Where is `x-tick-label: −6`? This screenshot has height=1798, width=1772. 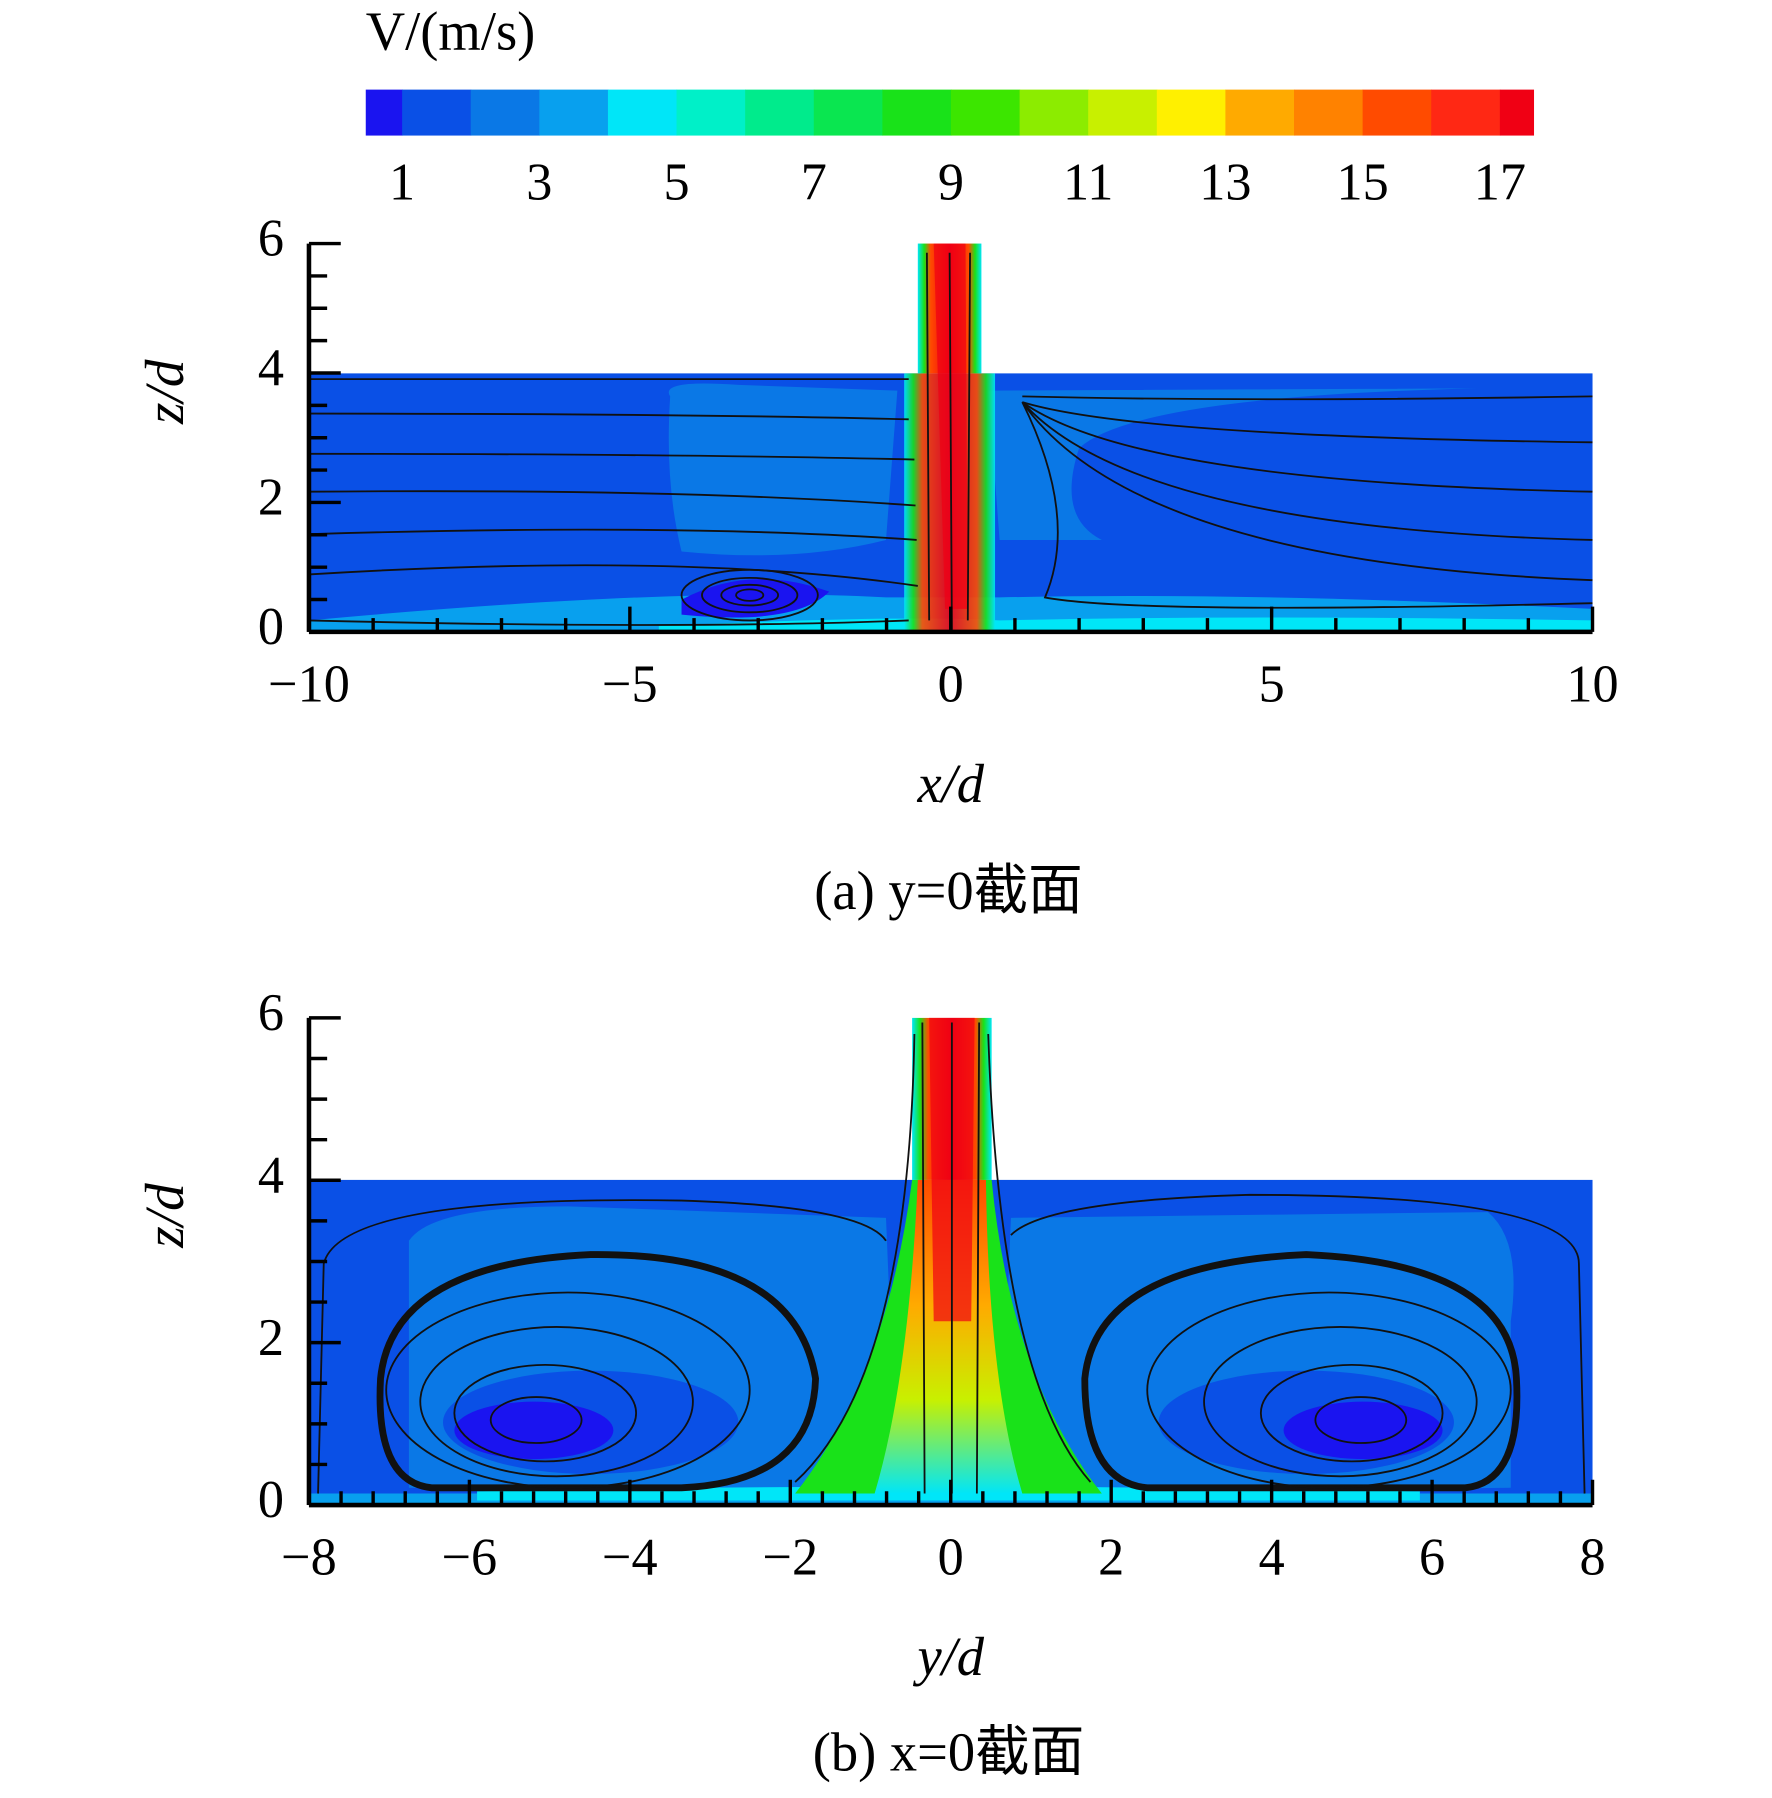 x-tick-label: −6 is located at coordinates (470, 1557).